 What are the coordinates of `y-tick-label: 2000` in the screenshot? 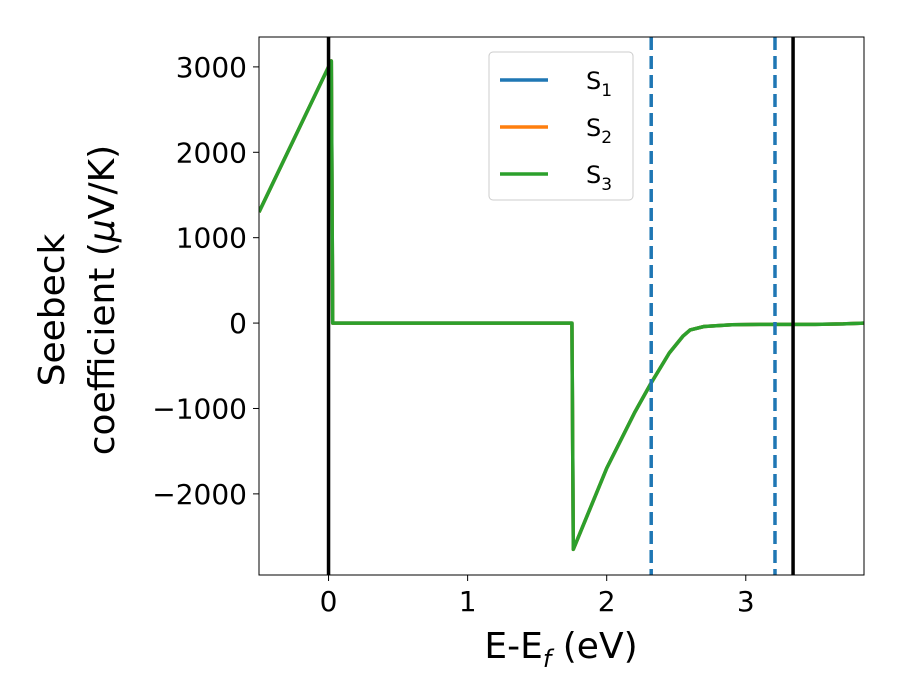 It's located at (211, 152).